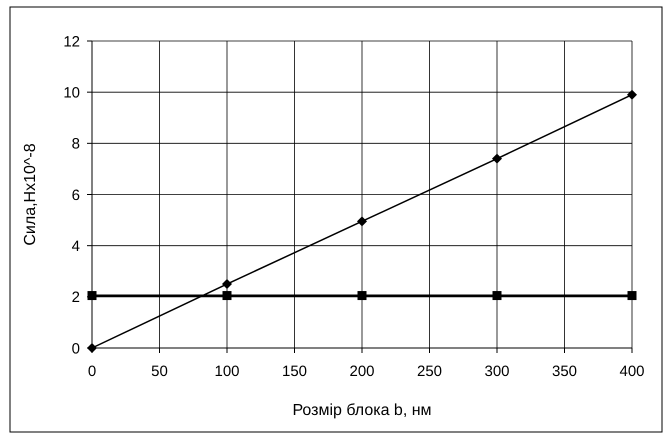  What do you see at coordinates (76, 195) in the screenshot?
I see `y-tick-label: 6` at bounding box center [76, 195].